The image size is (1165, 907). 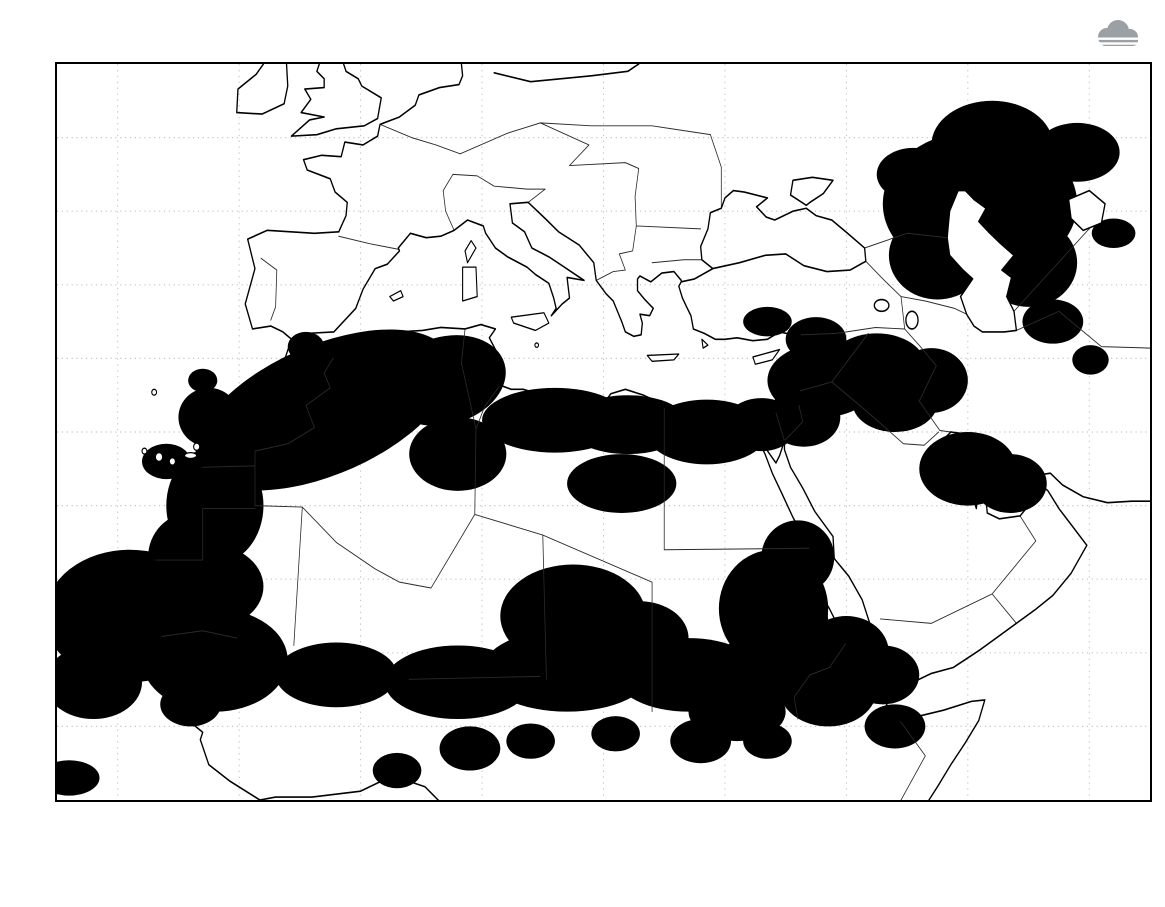 I want to click on colorbar-canvas, so click(x=600, y=869).